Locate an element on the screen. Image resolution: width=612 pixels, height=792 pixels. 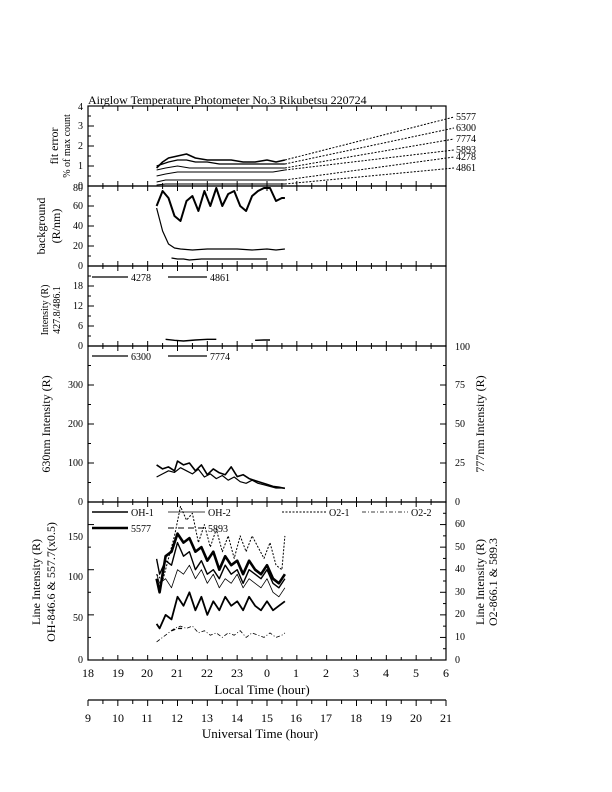
red-rtick-100: 100 is located at coordinates (462, 347).